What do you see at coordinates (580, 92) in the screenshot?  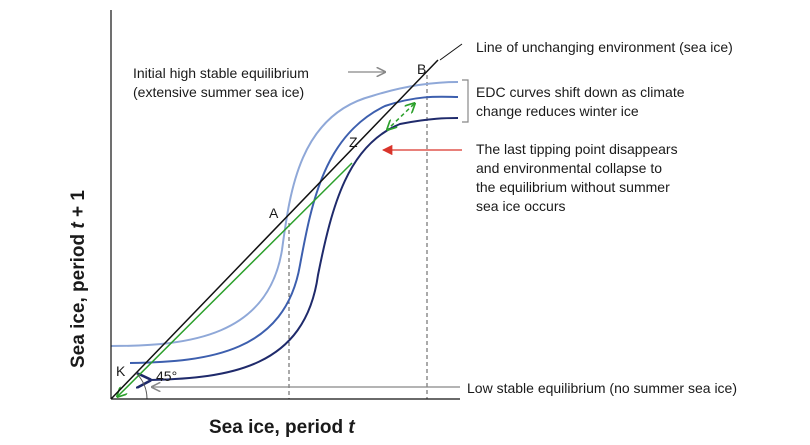 I see `edc-shift-label-1: EDC curves shift down as climate` at bounding box center [580, 92].